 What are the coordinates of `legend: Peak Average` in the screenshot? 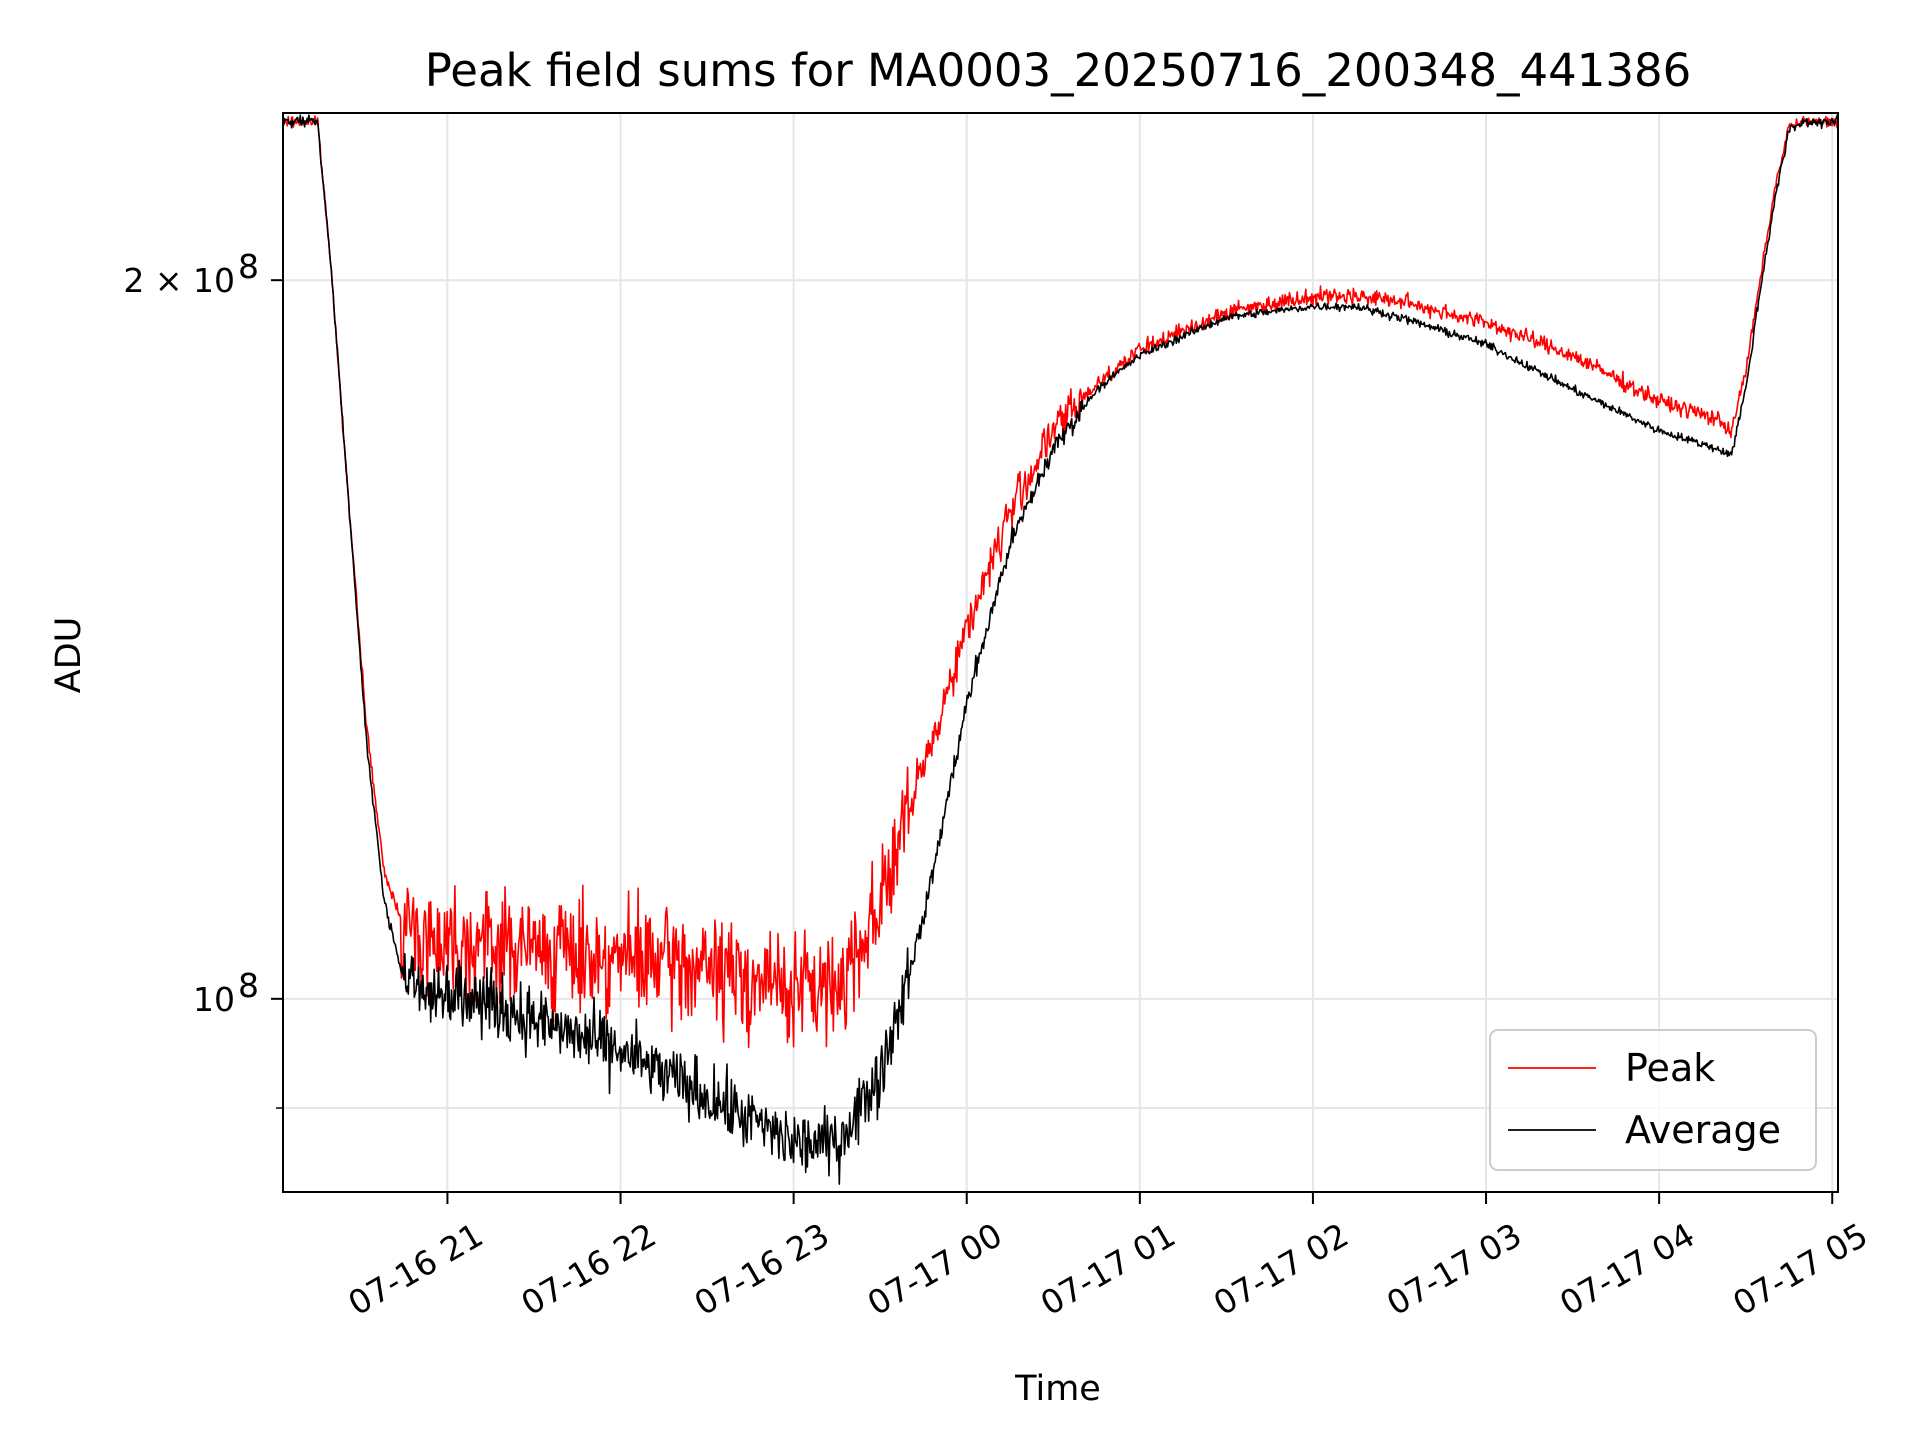 It's located at (1653, 1100).